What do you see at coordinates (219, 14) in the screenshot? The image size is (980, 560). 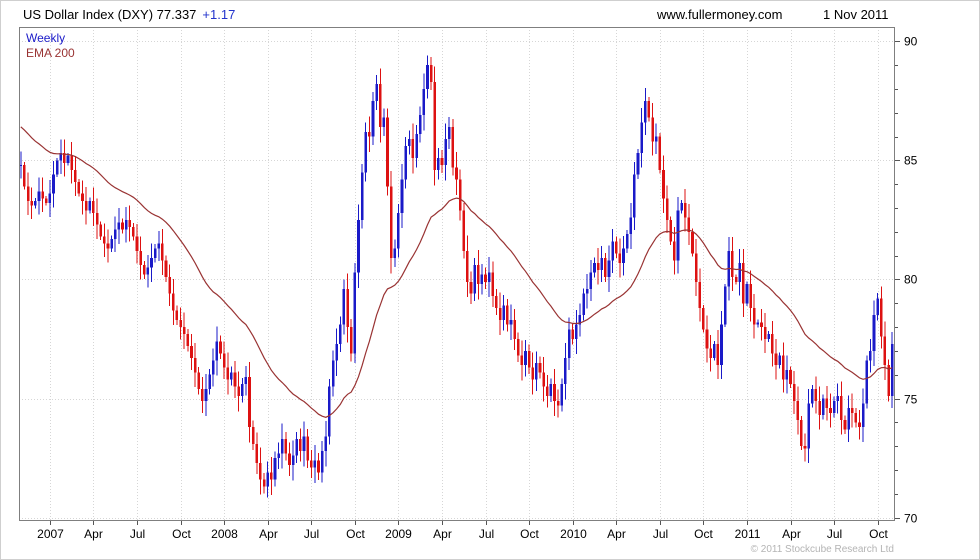 I see `price-change: +1.17` at bounding box center [219, 14].